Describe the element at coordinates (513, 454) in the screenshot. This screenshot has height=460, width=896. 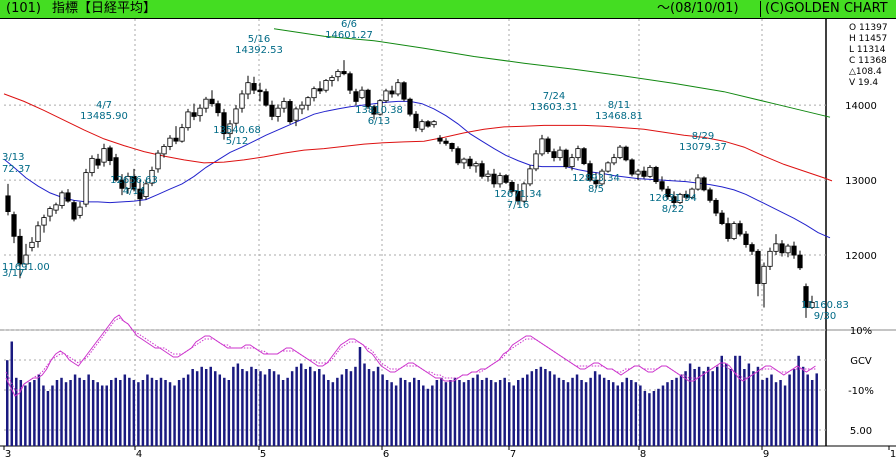
I see `month-label: 7` at that location.